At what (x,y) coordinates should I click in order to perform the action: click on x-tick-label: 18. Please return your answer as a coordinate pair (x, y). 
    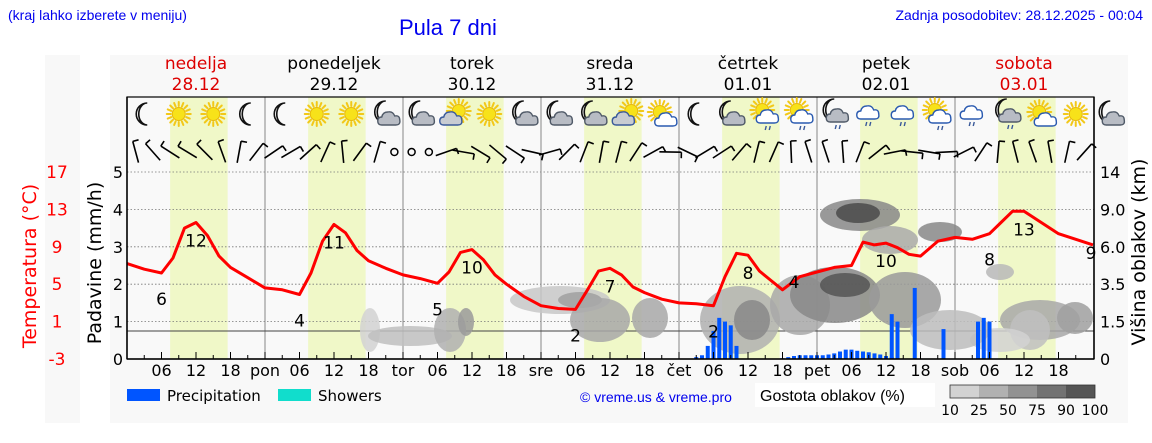
    Looking at the image, I should click on (644, 370).